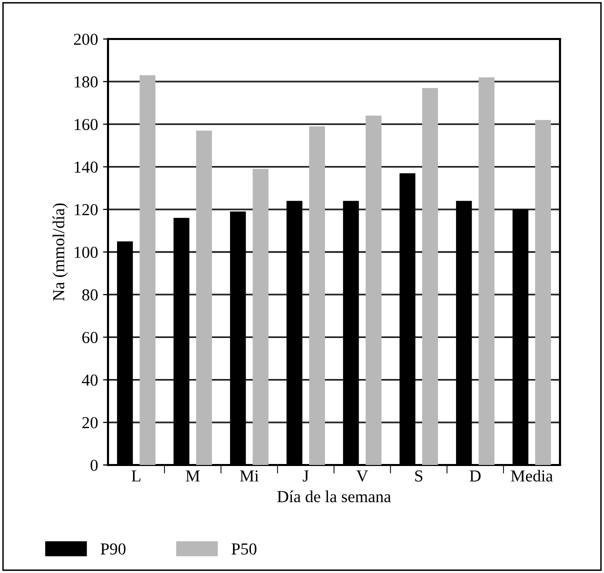 The image size is (604, 573). Describe the element at coordinates (90, 295) in the screenshot. I see `y-tick-label: 80` at that location.